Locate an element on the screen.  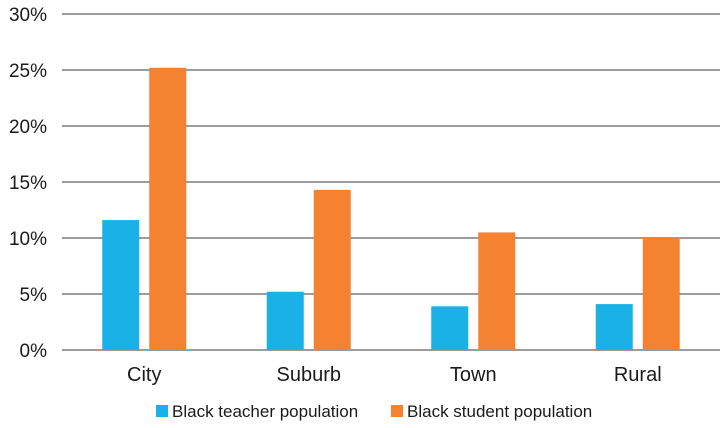
y-tick-label: 30% is located at coordinates (28, 15).